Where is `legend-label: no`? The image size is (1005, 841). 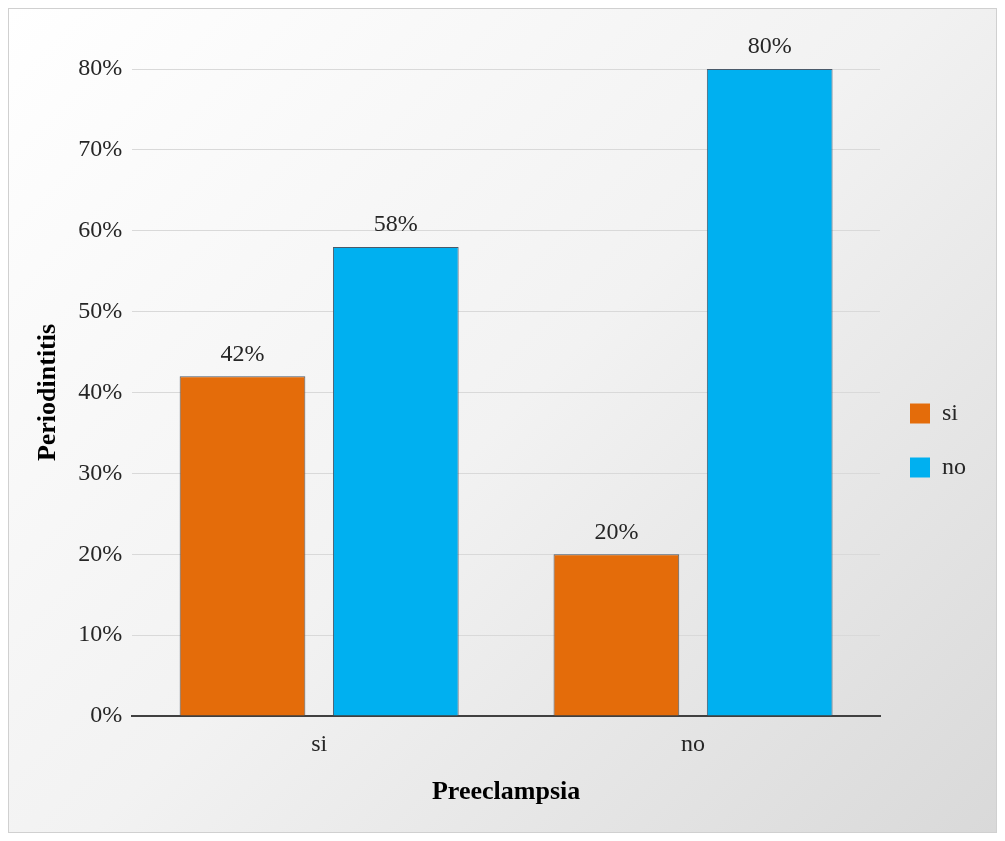 legend-label: no is located at coordinates (954, 465).